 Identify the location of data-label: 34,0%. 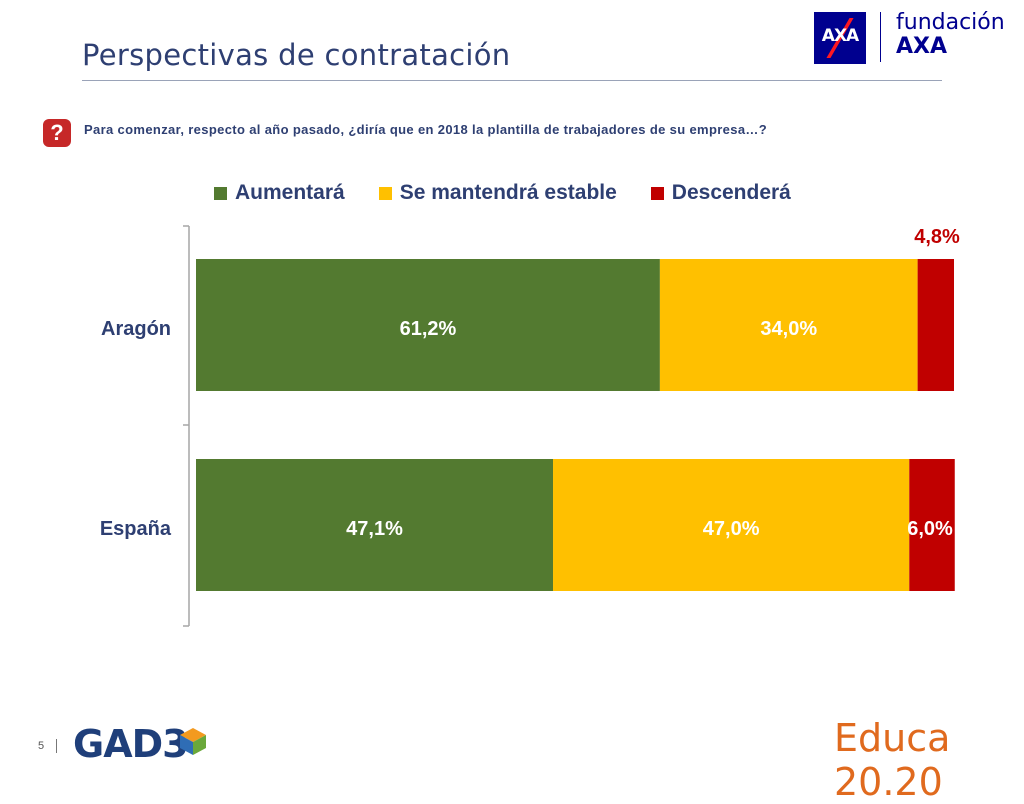
(788, 329).